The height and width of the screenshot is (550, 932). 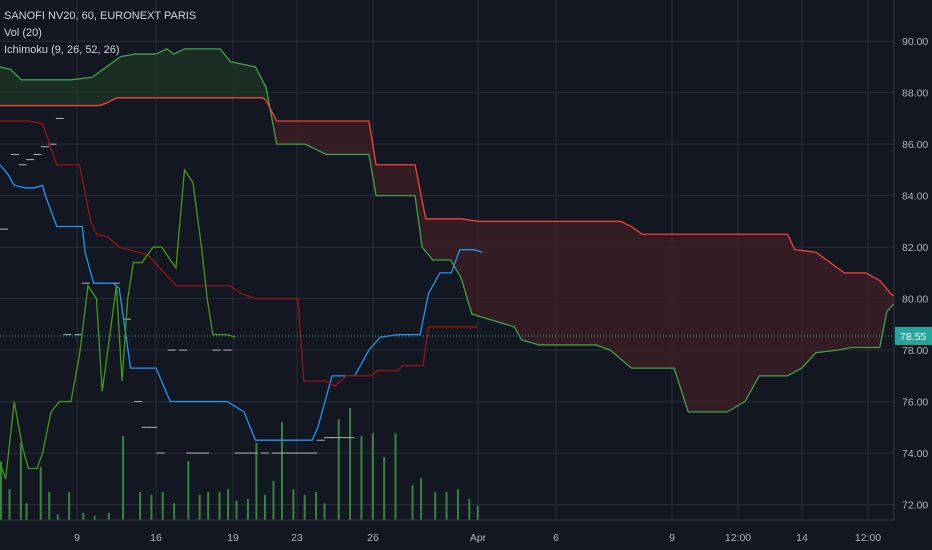 I want to click on cloud-bullish, so click(x=135, y=78).